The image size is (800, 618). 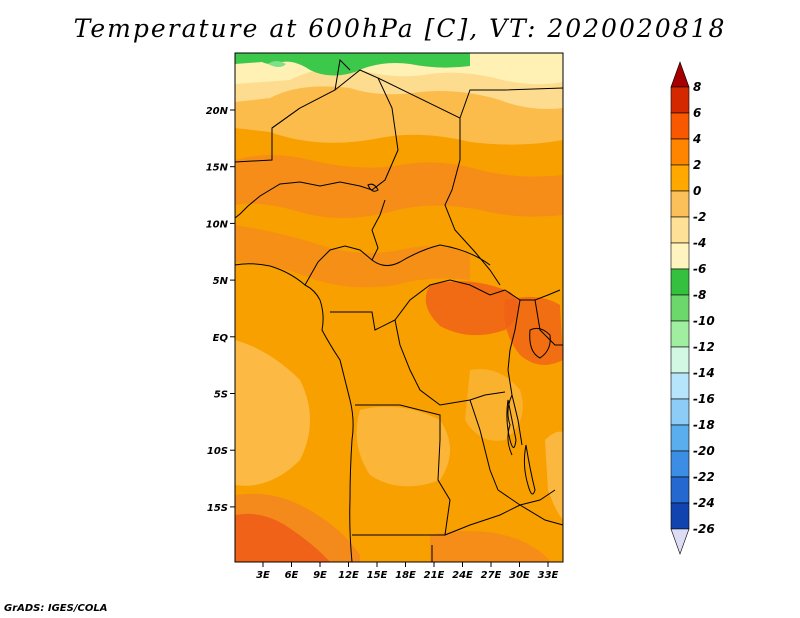 What do you see at coordinates (217, 451) in the screenshot?
I see `lat-tick-label: 10S` at bounding box center [217, 451].